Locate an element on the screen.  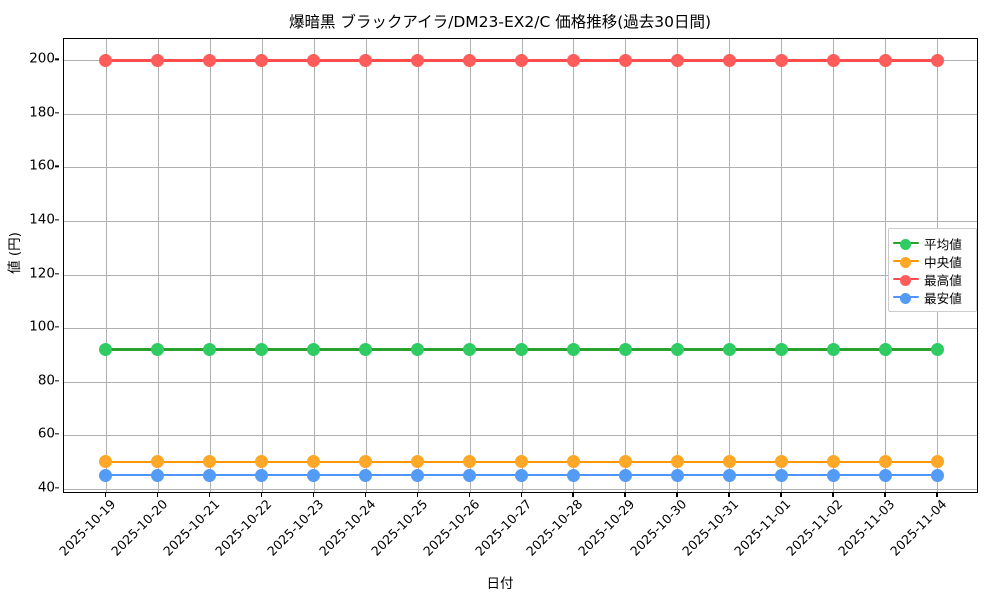
x-tick-label: 2025-10-19 is located at coordinates (87, 527).